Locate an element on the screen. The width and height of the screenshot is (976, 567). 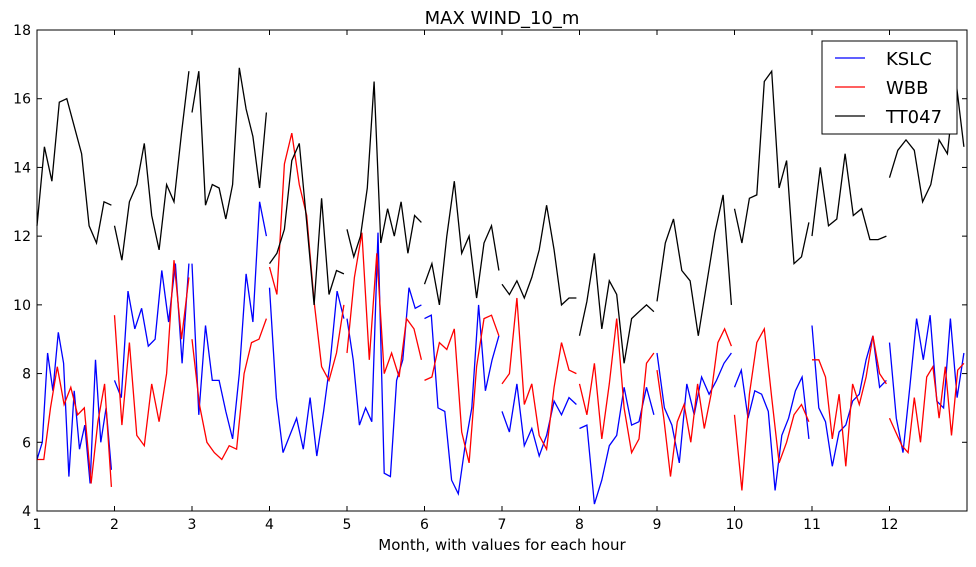
y-tick-label: 18 is located at coordinates (22, 31).